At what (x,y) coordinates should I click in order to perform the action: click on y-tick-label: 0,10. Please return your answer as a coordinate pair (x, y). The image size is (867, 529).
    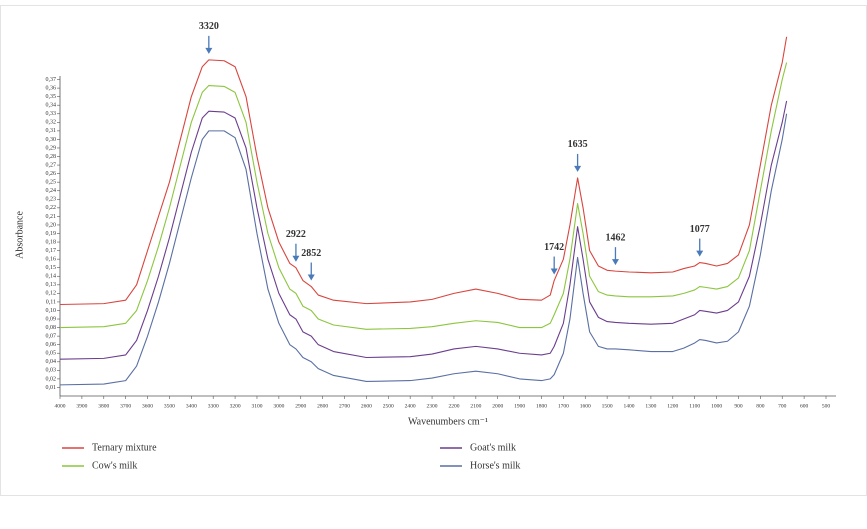
    Looking at the image, I should click on (51, 311).